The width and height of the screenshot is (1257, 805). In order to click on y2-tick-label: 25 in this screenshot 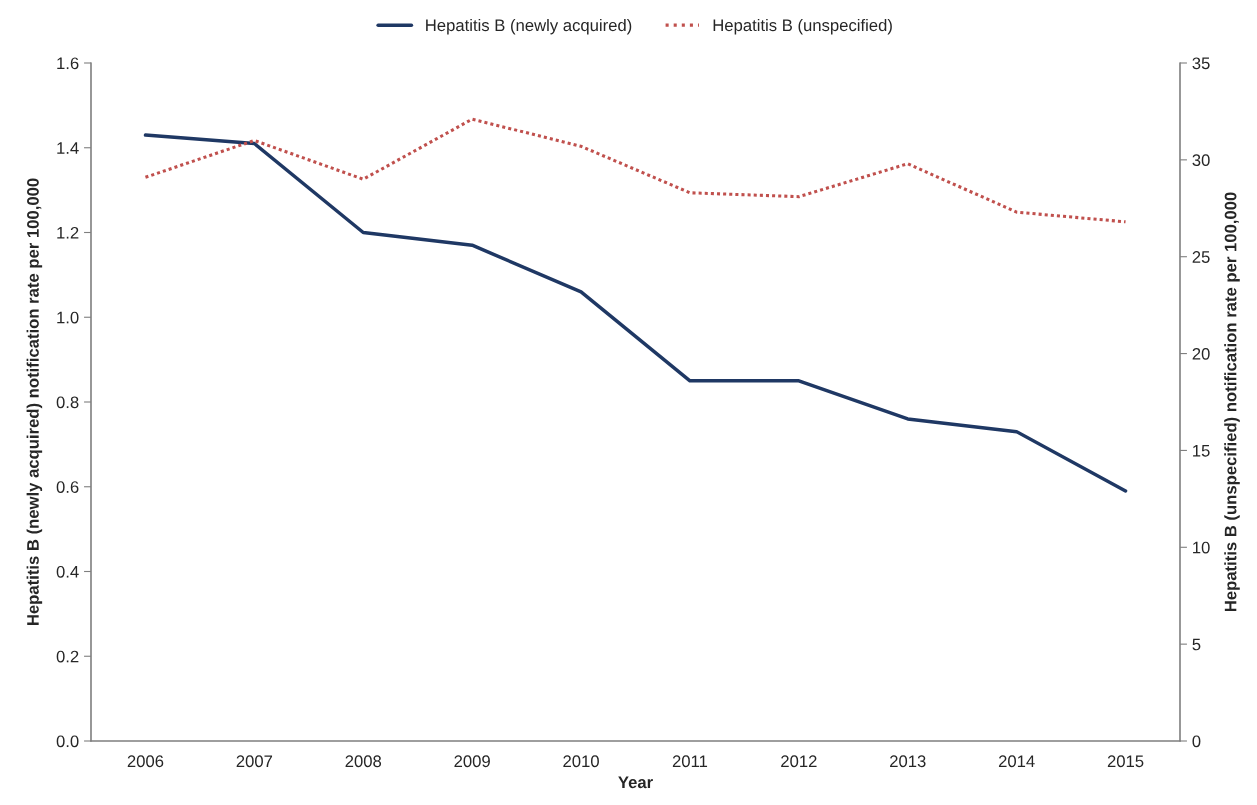, I will do `click(1201, 257)`.